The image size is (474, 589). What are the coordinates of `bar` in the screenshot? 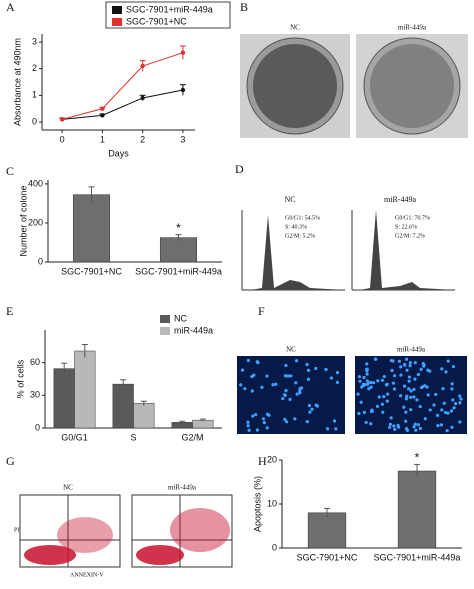 It's located at (123, 406).